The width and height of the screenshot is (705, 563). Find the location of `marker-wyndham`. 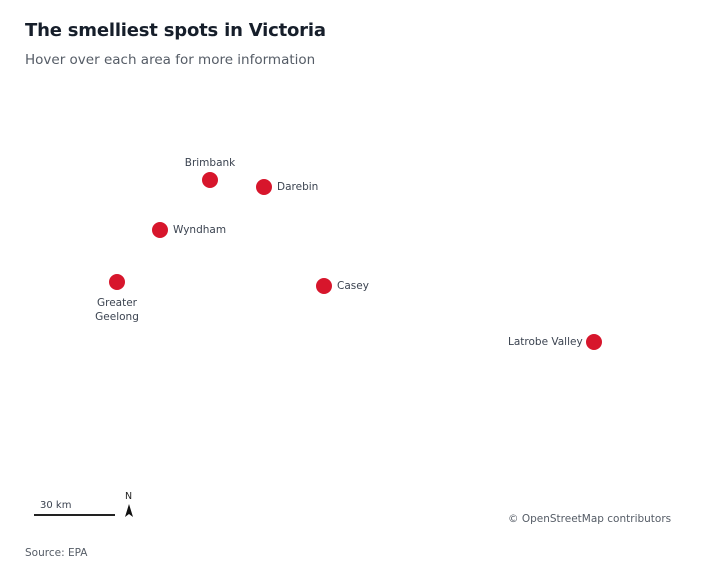

marker-wyndham is located at coordinates (160, 230).